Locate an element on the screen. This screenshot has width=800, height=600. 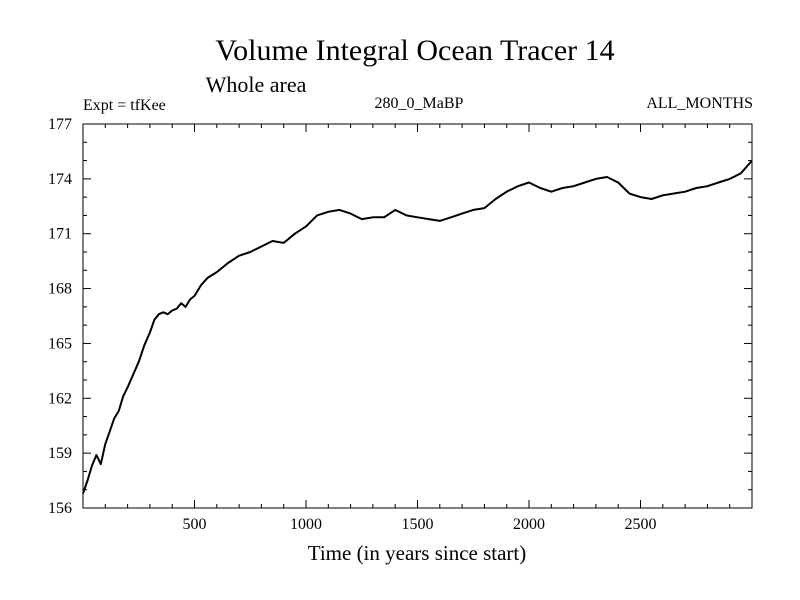
chart-title: Volume Integral Ocean Tracer 14 is located at coordinates (414, 50).